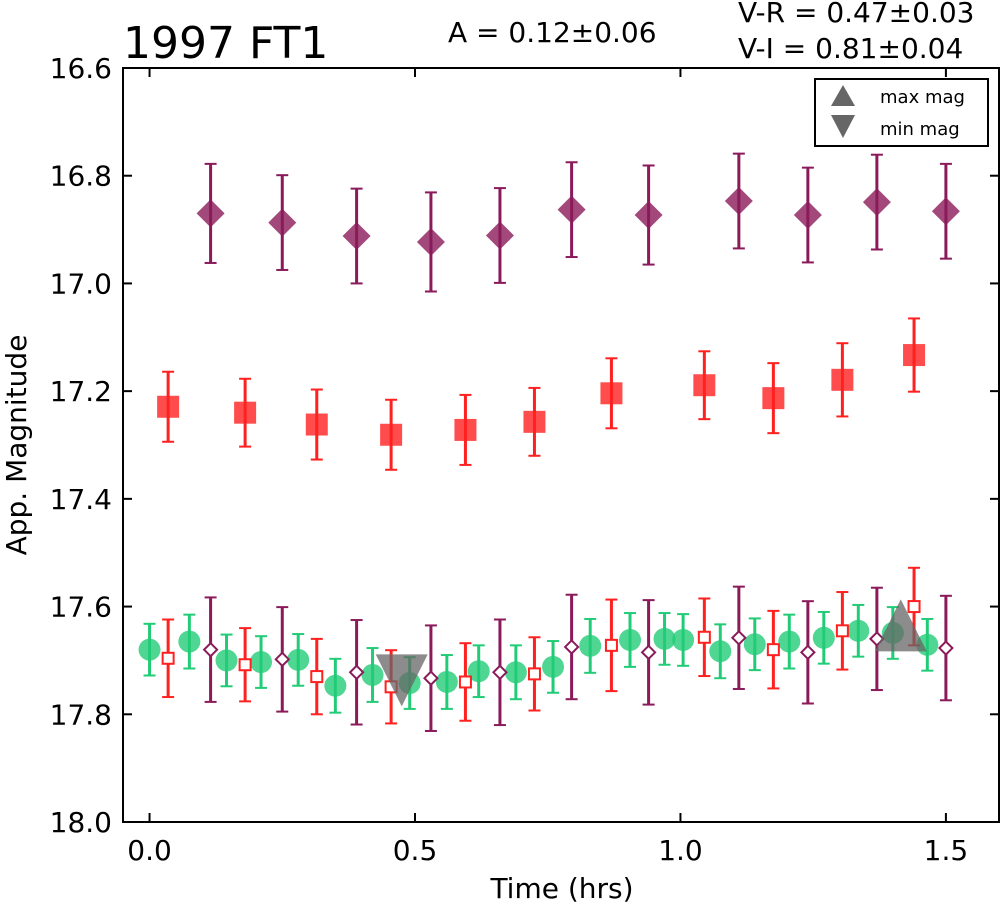 Image resolution: width=1001 pixels, height=904 pixels. Describe the element at coordinates (843, 126) in the screenshot. I see `legend-triangle-down-icon` at that location.